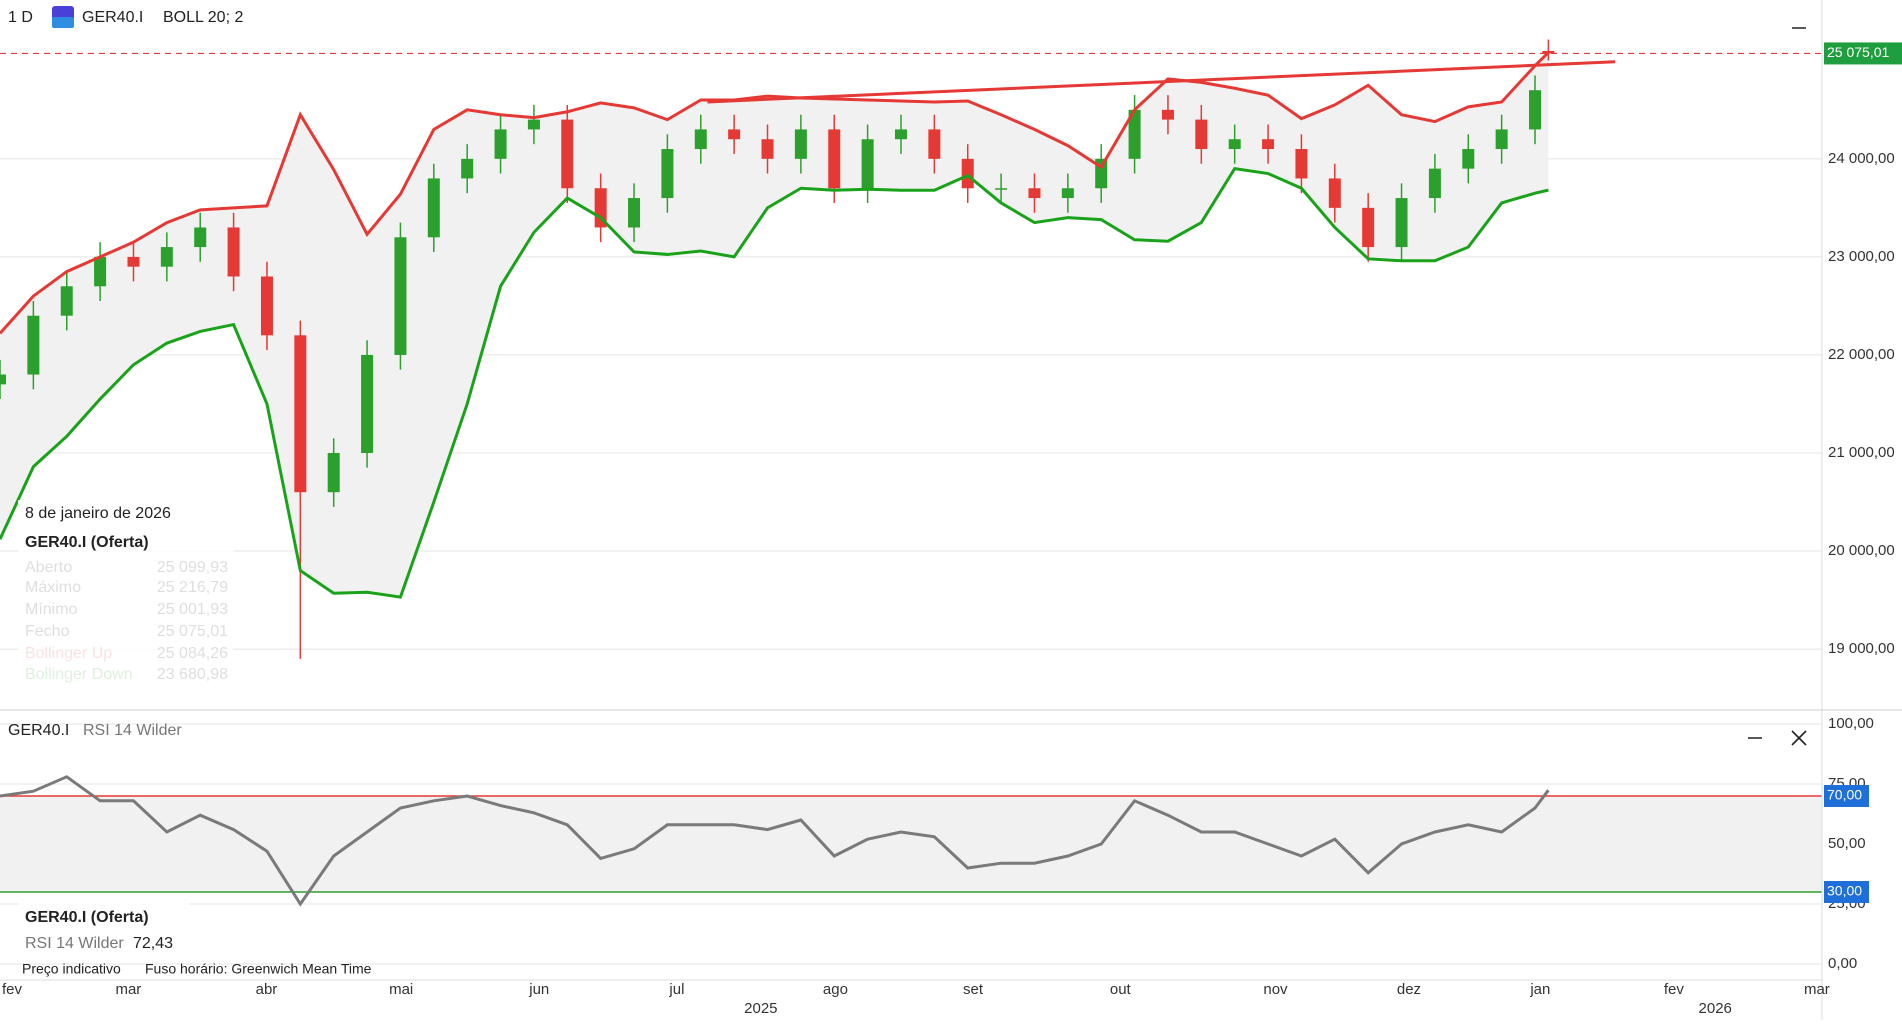 The width and height of the screenshot is (1902, 1025). I want to click on y-tick-label: 0,00, so click(1842, 963).